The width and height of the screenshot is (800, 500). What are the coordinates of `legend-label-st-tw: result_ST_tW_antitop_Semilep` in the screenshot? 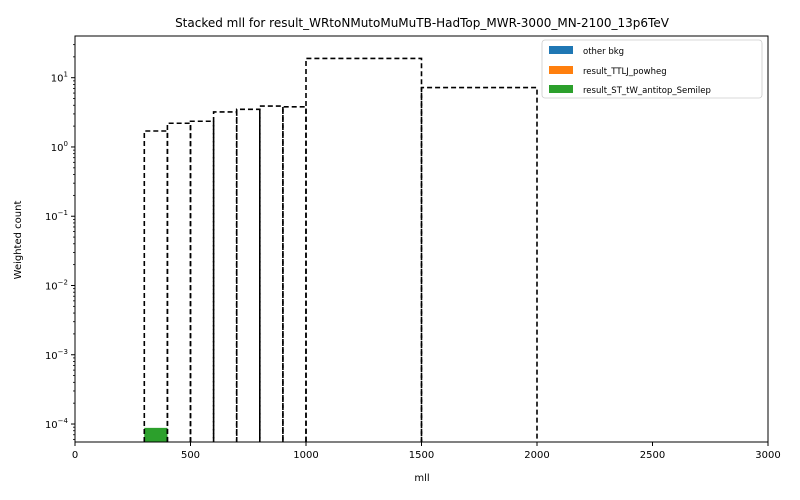 It's located at (647, 91).